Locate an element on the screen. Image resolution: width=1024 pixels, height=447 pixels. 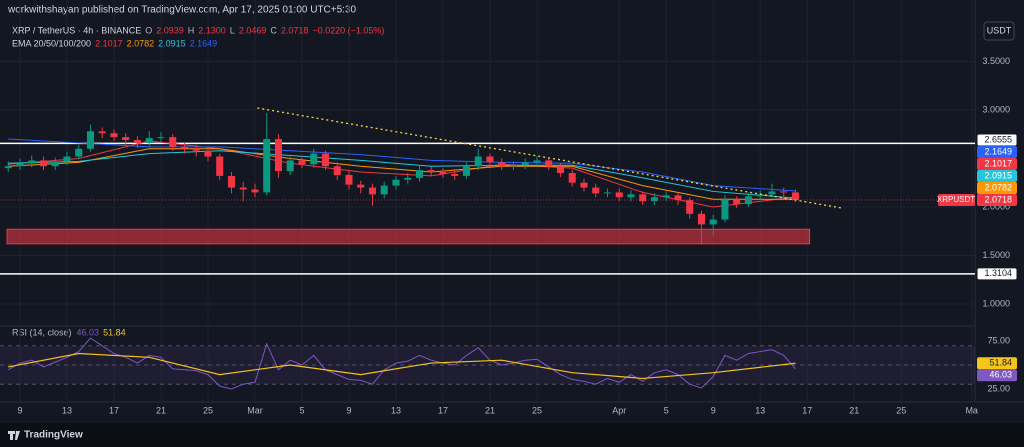
rsi-value: 46.03 is located at coordinates (88, 332).